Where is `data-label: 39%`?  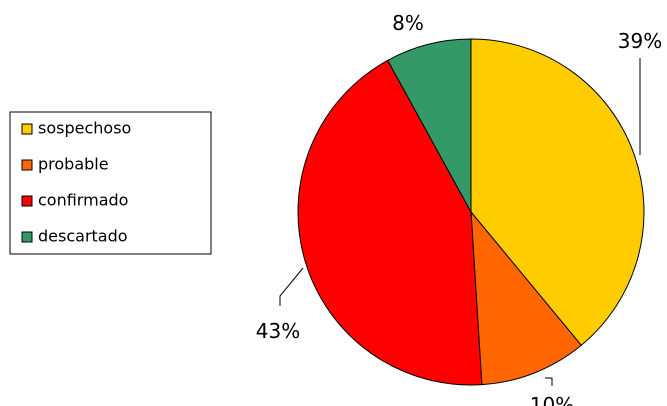
data-label: 39% is located at coordinates (640, 41).